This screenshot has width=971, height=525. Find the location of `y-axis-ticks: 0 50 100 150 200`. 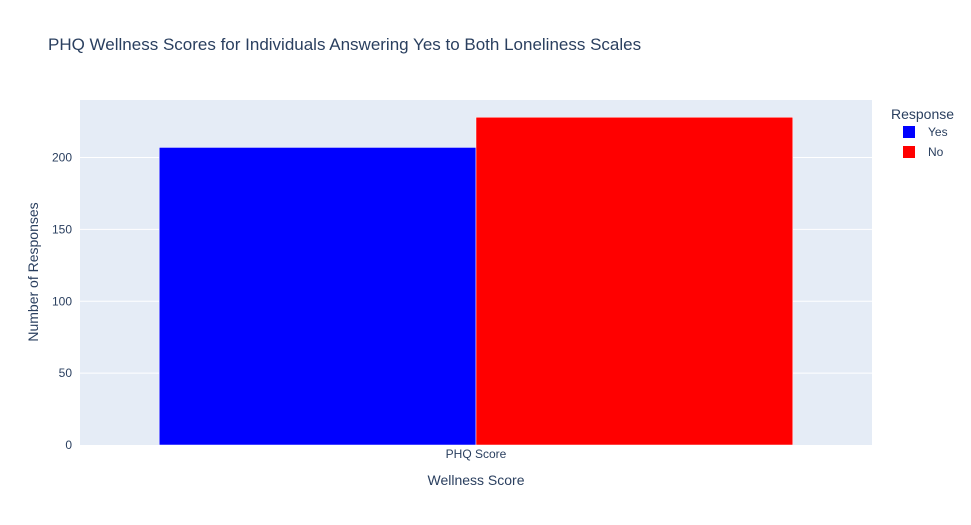

y-axis-ticks: 0 50 100 150 200 is located at coordinates (62, 302).